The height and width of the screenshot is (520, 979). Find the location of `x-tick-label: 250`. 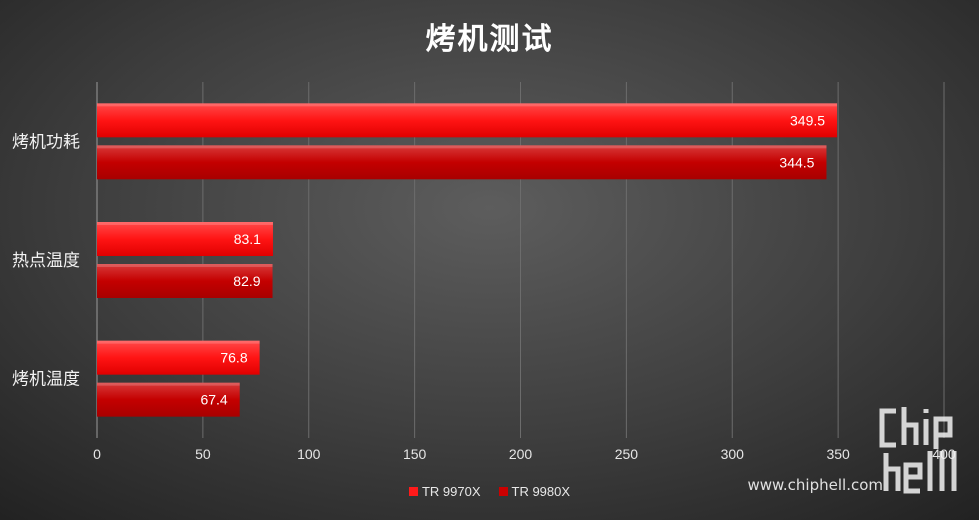

x-tick-label: 250 is located at coordinates (627, 454).